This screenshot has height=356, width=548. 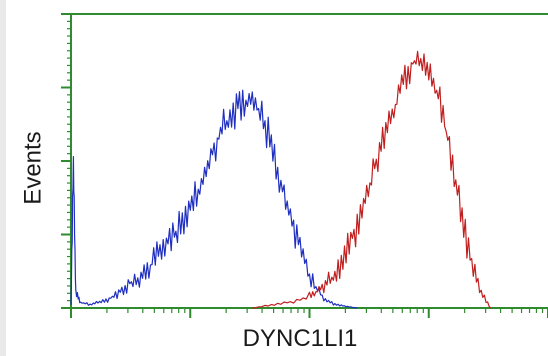 What do you see at coordinates (309, 313) in the screenshot?
I see `x-axis-ticks` at bounding box center [309, 313].